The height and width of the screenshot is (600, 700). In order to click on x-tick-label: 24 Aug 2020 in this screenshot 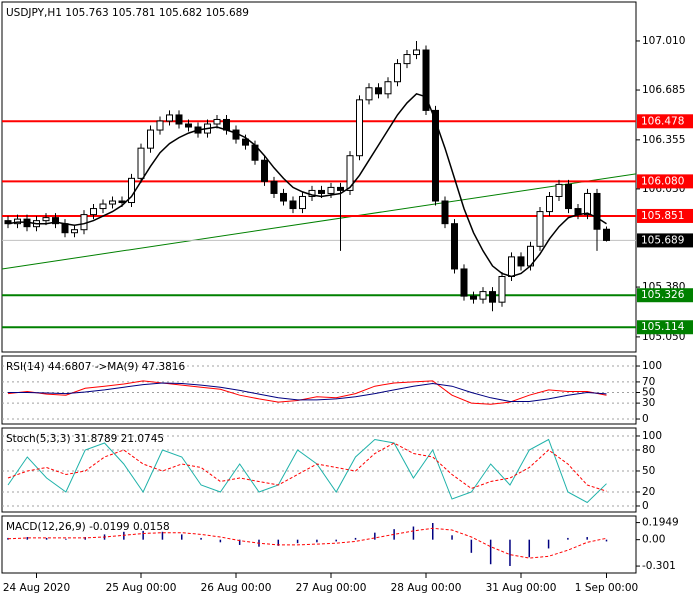, I will do `click(36, 588)`.